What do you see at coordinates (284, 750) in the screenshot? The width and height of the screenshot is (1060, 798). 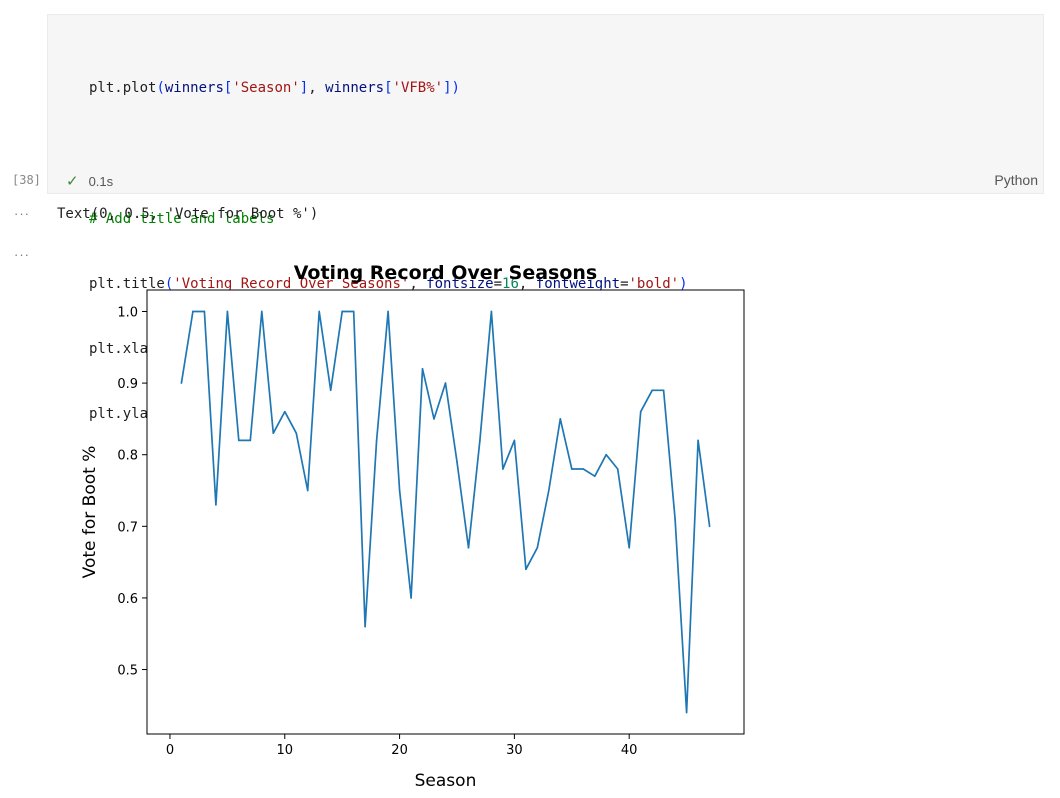 I see `x-tick-label: 10` at bounding box center [284, 750].